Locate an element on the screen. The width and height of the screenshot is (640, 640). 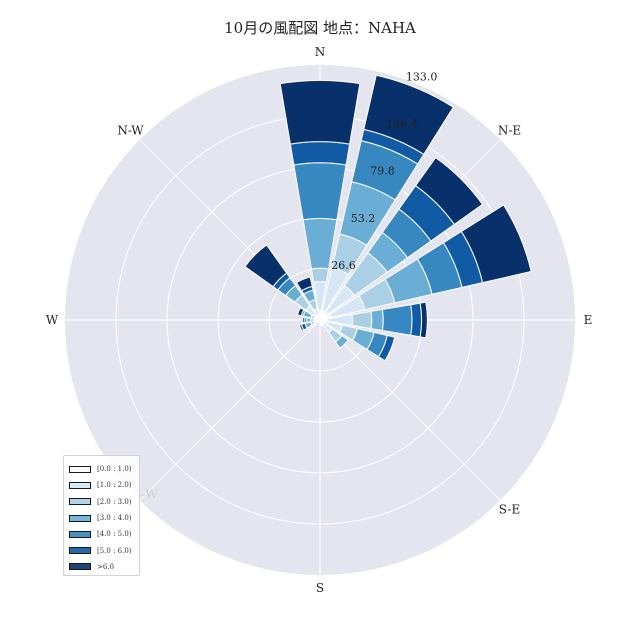
radial-tick-label-1: 53.2 is located at coordinates (363, 218).